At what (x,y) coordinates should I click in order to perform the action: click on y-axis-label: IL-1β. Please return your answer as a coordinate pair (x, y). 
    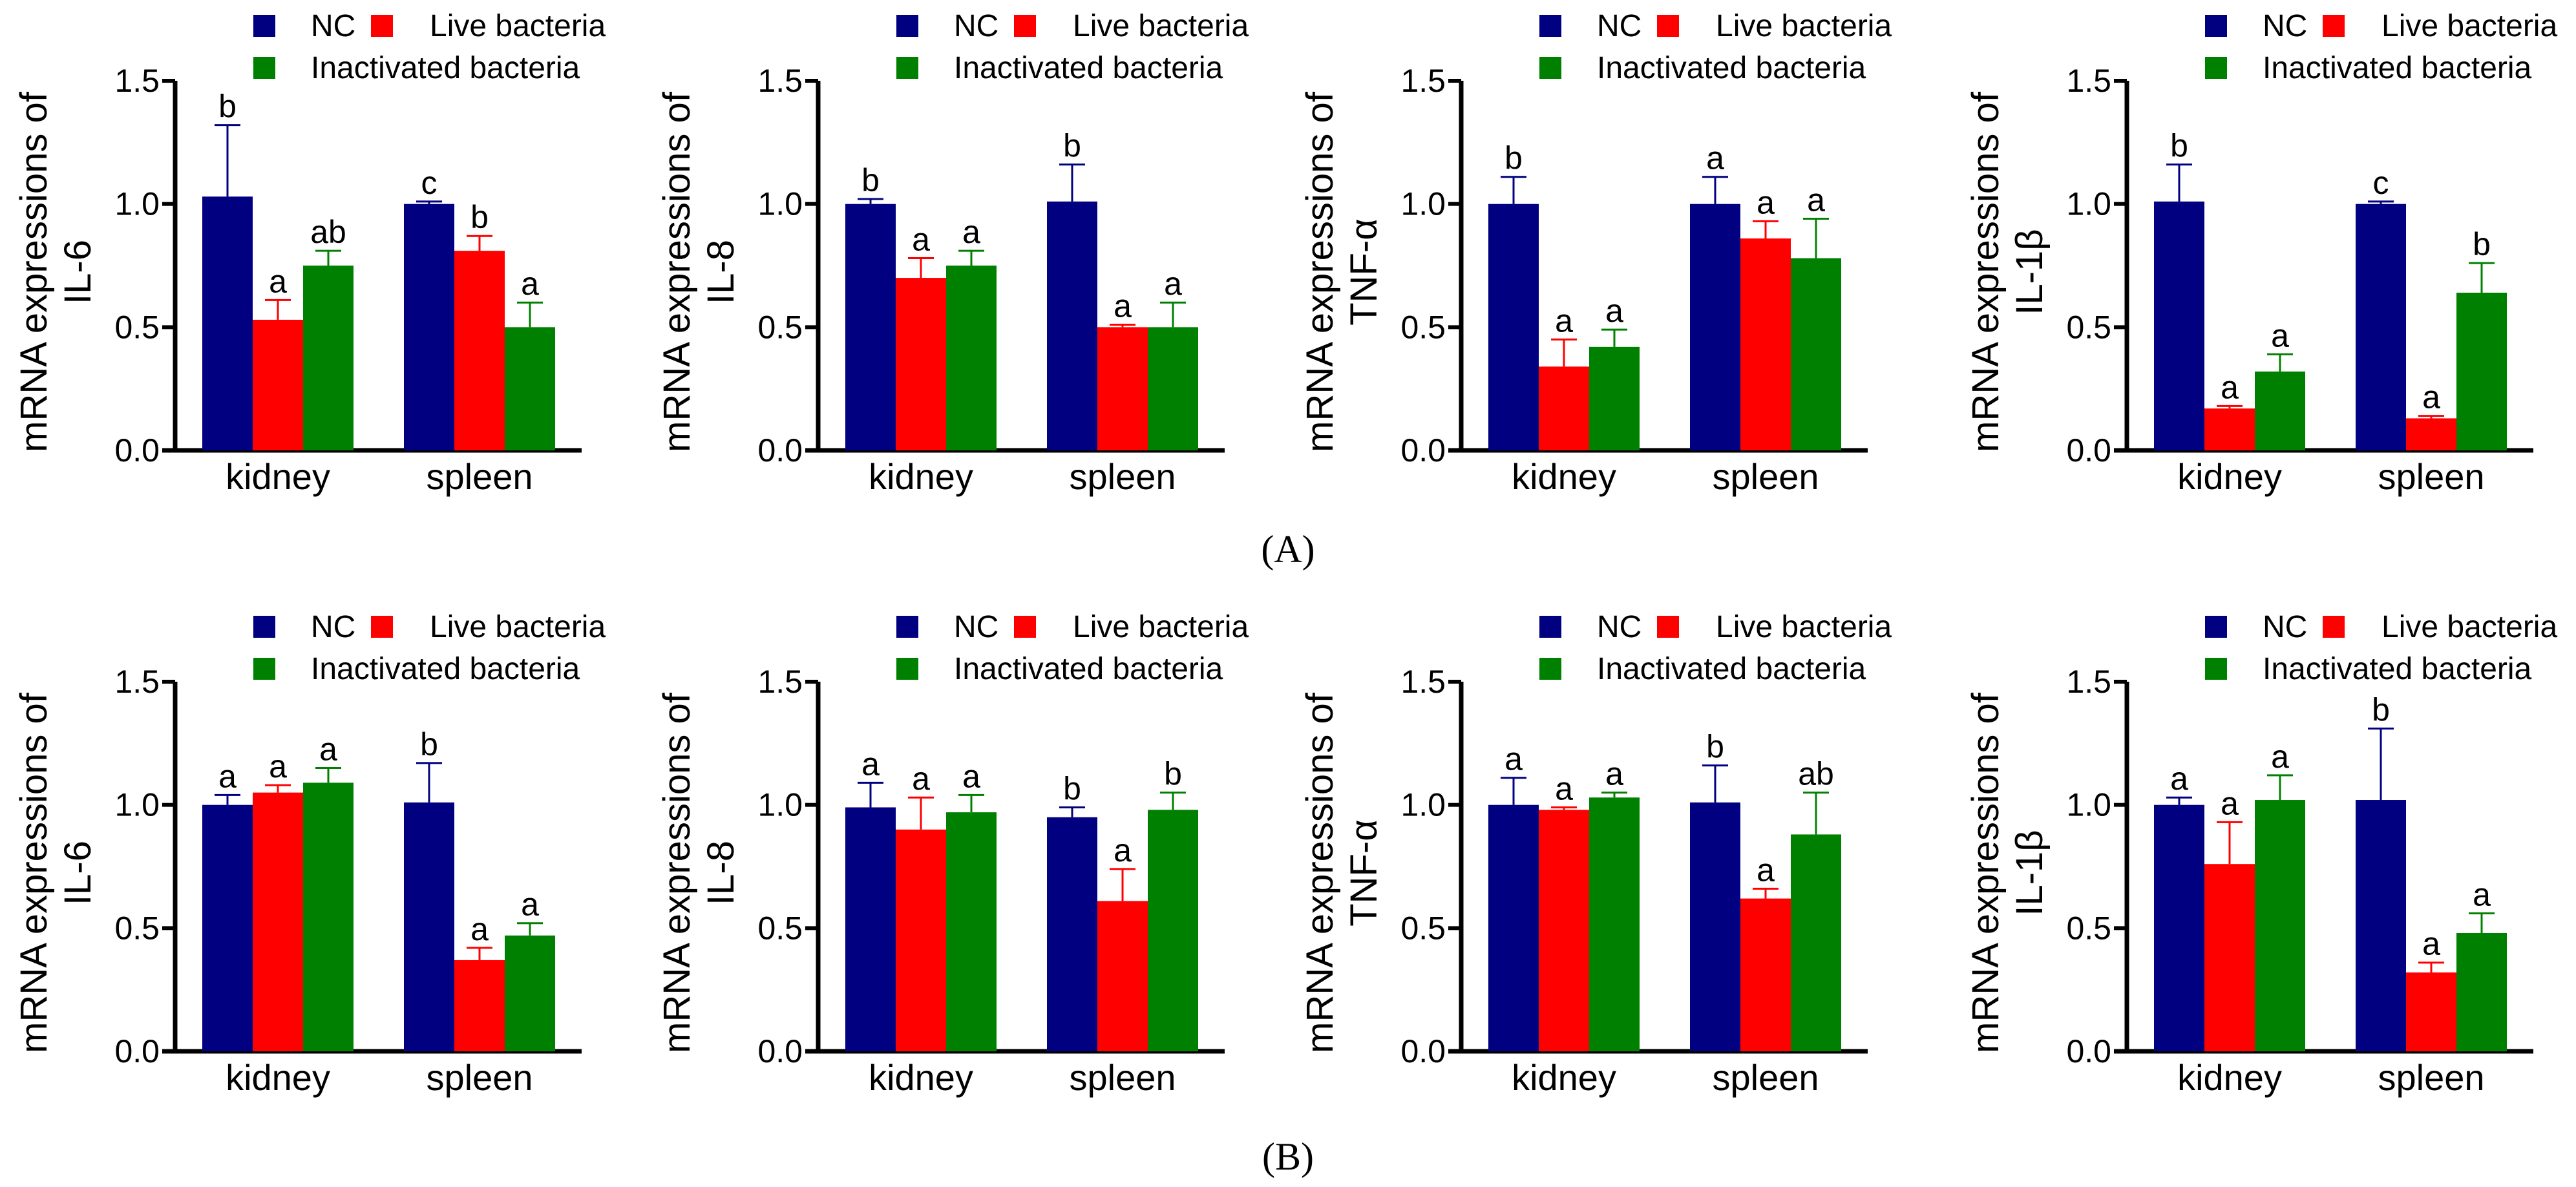
    Looking at the image, I should click on (2030, 873).